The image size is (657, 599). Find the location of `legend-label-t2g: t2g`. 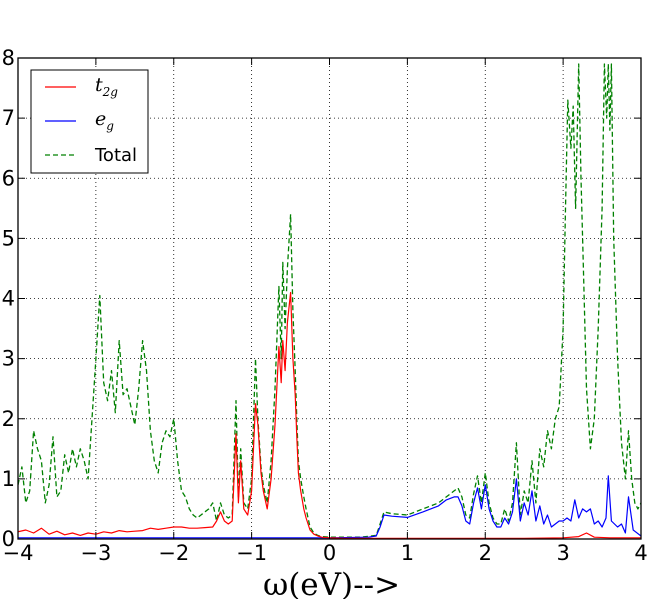

legend-label-t2g: t2g is located at coordinates (106, 86).